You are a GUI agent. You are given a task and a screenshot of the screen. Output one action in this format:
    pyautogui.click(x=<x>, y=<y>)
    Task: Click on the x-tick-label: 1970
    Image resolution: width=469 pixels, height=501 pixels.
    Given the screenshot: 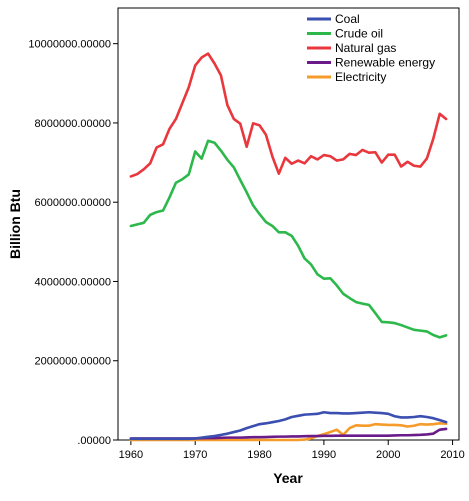 What is the action you would take?
    pyautogui.click(x=195, y=455)
    